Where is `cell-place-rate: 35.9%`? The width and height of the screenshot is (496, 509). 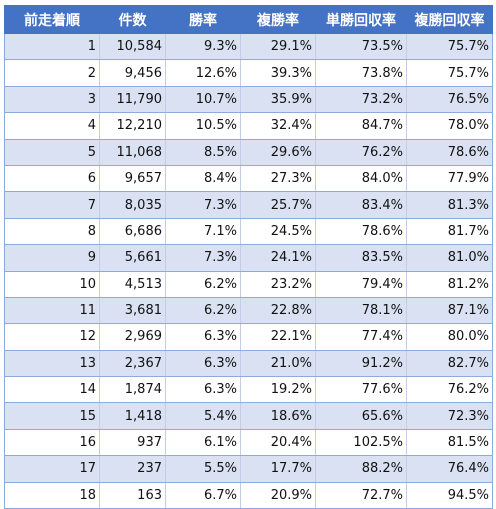 cell-place-rate: 35.9% is located at coordinates (278, 100).